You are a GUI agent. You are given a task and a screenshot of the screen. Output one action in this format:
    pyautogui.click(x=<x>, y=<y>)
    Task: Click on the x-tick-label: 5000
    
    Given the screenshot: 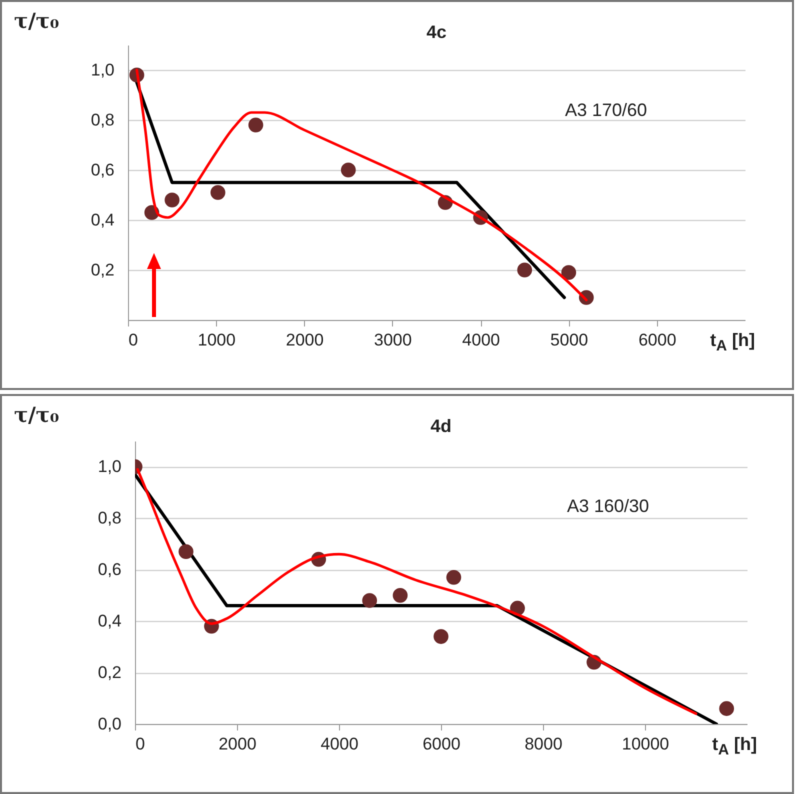 What is the action you would take?
    pyautogui.click(x=569, y=340)
    